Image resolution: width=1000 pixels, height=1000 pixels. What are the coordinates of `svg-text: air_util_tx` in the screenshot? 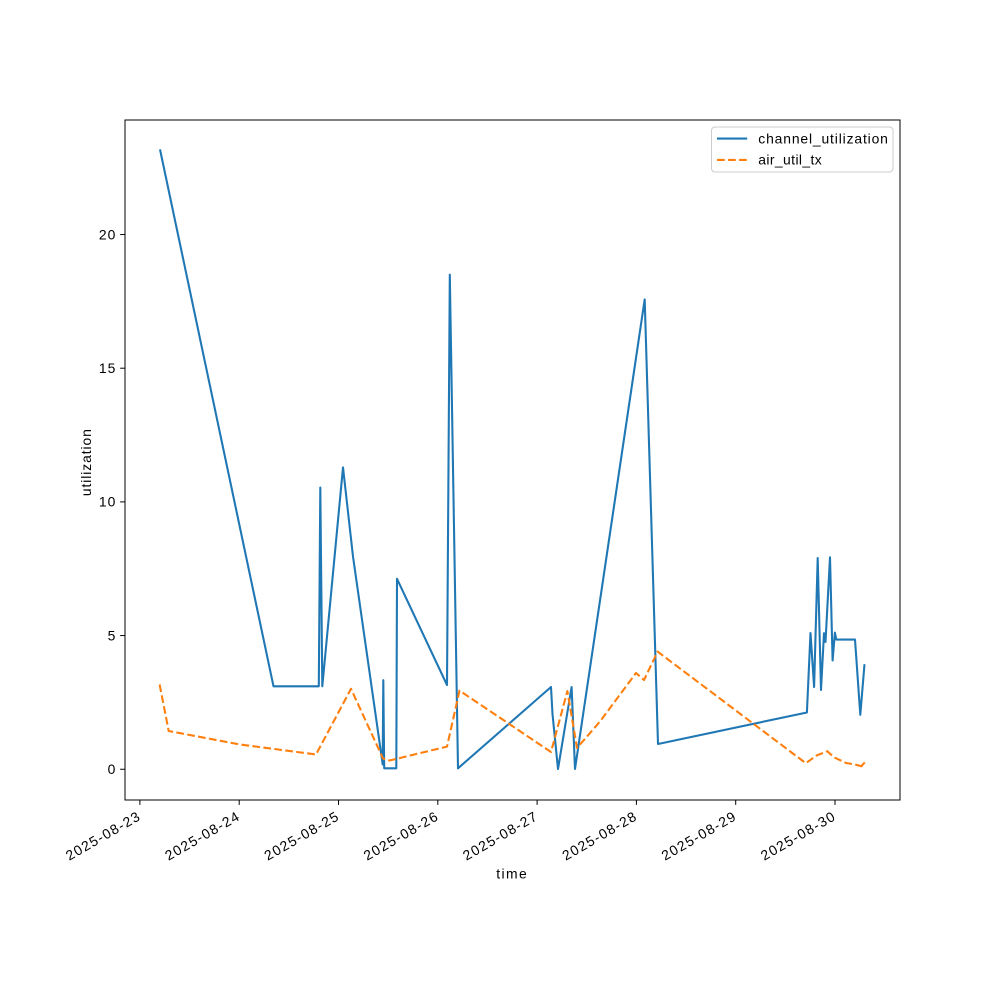 It's located at (790, 160).